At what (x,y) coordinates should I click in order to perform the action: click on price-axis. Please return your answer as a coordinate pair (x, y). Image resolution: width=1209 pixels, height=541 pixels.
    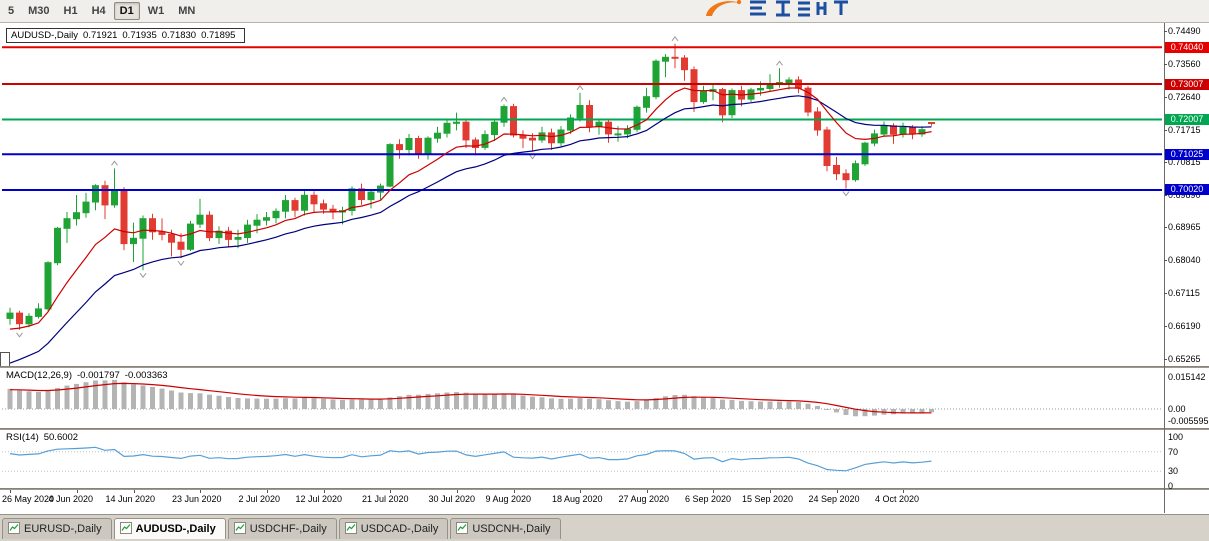
    Looking at the image, I should click on (1187, 256).